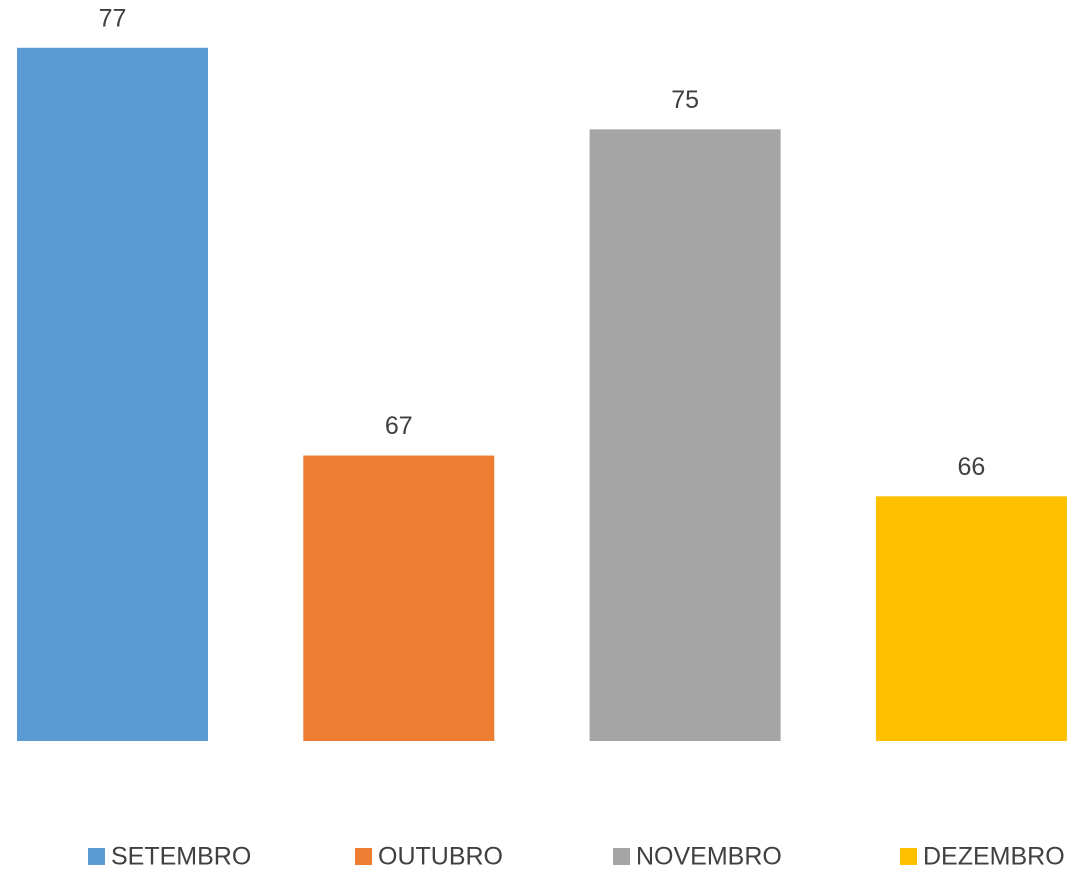  I want to click on data-label: 75, so click(685, 100).